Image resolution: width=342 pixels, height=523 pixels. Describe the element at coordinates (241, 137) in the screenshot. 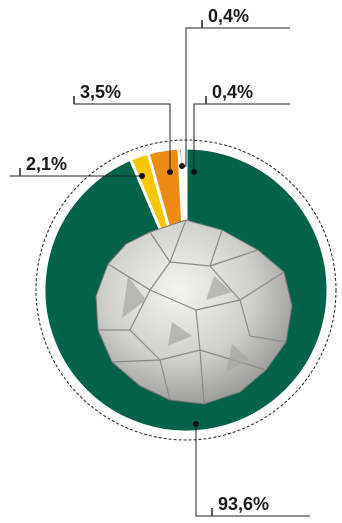

I see `leader-line-0-4-bottom` at that location.